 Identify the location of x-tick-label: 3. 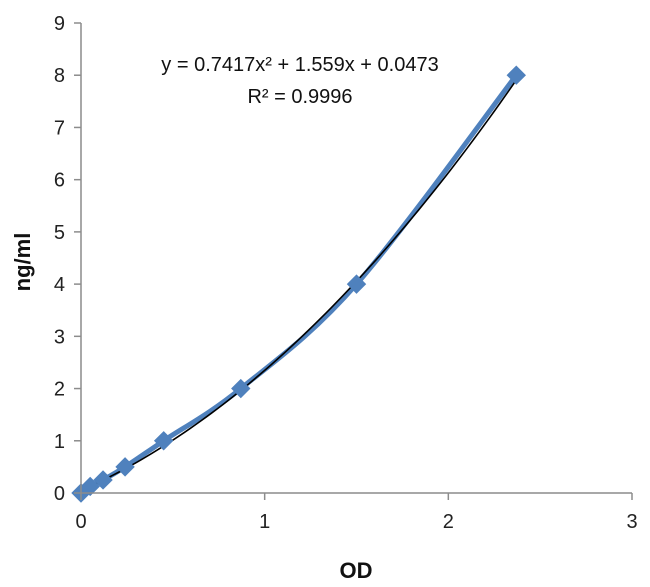
(631, 522).